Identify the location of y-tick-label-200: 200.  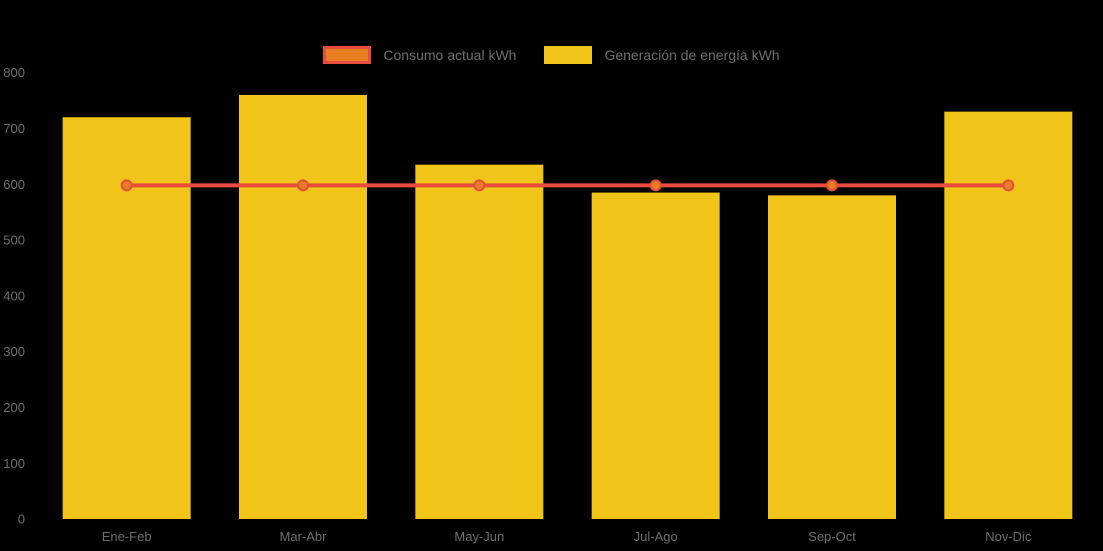
(14, 407).